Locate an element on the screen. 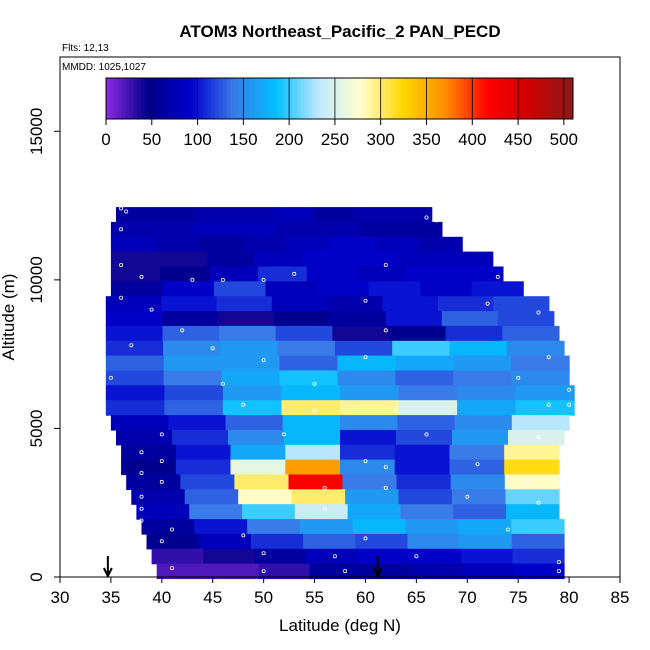  flights-annotation: Flts: 12,13 is located at coordinates (85, 48).